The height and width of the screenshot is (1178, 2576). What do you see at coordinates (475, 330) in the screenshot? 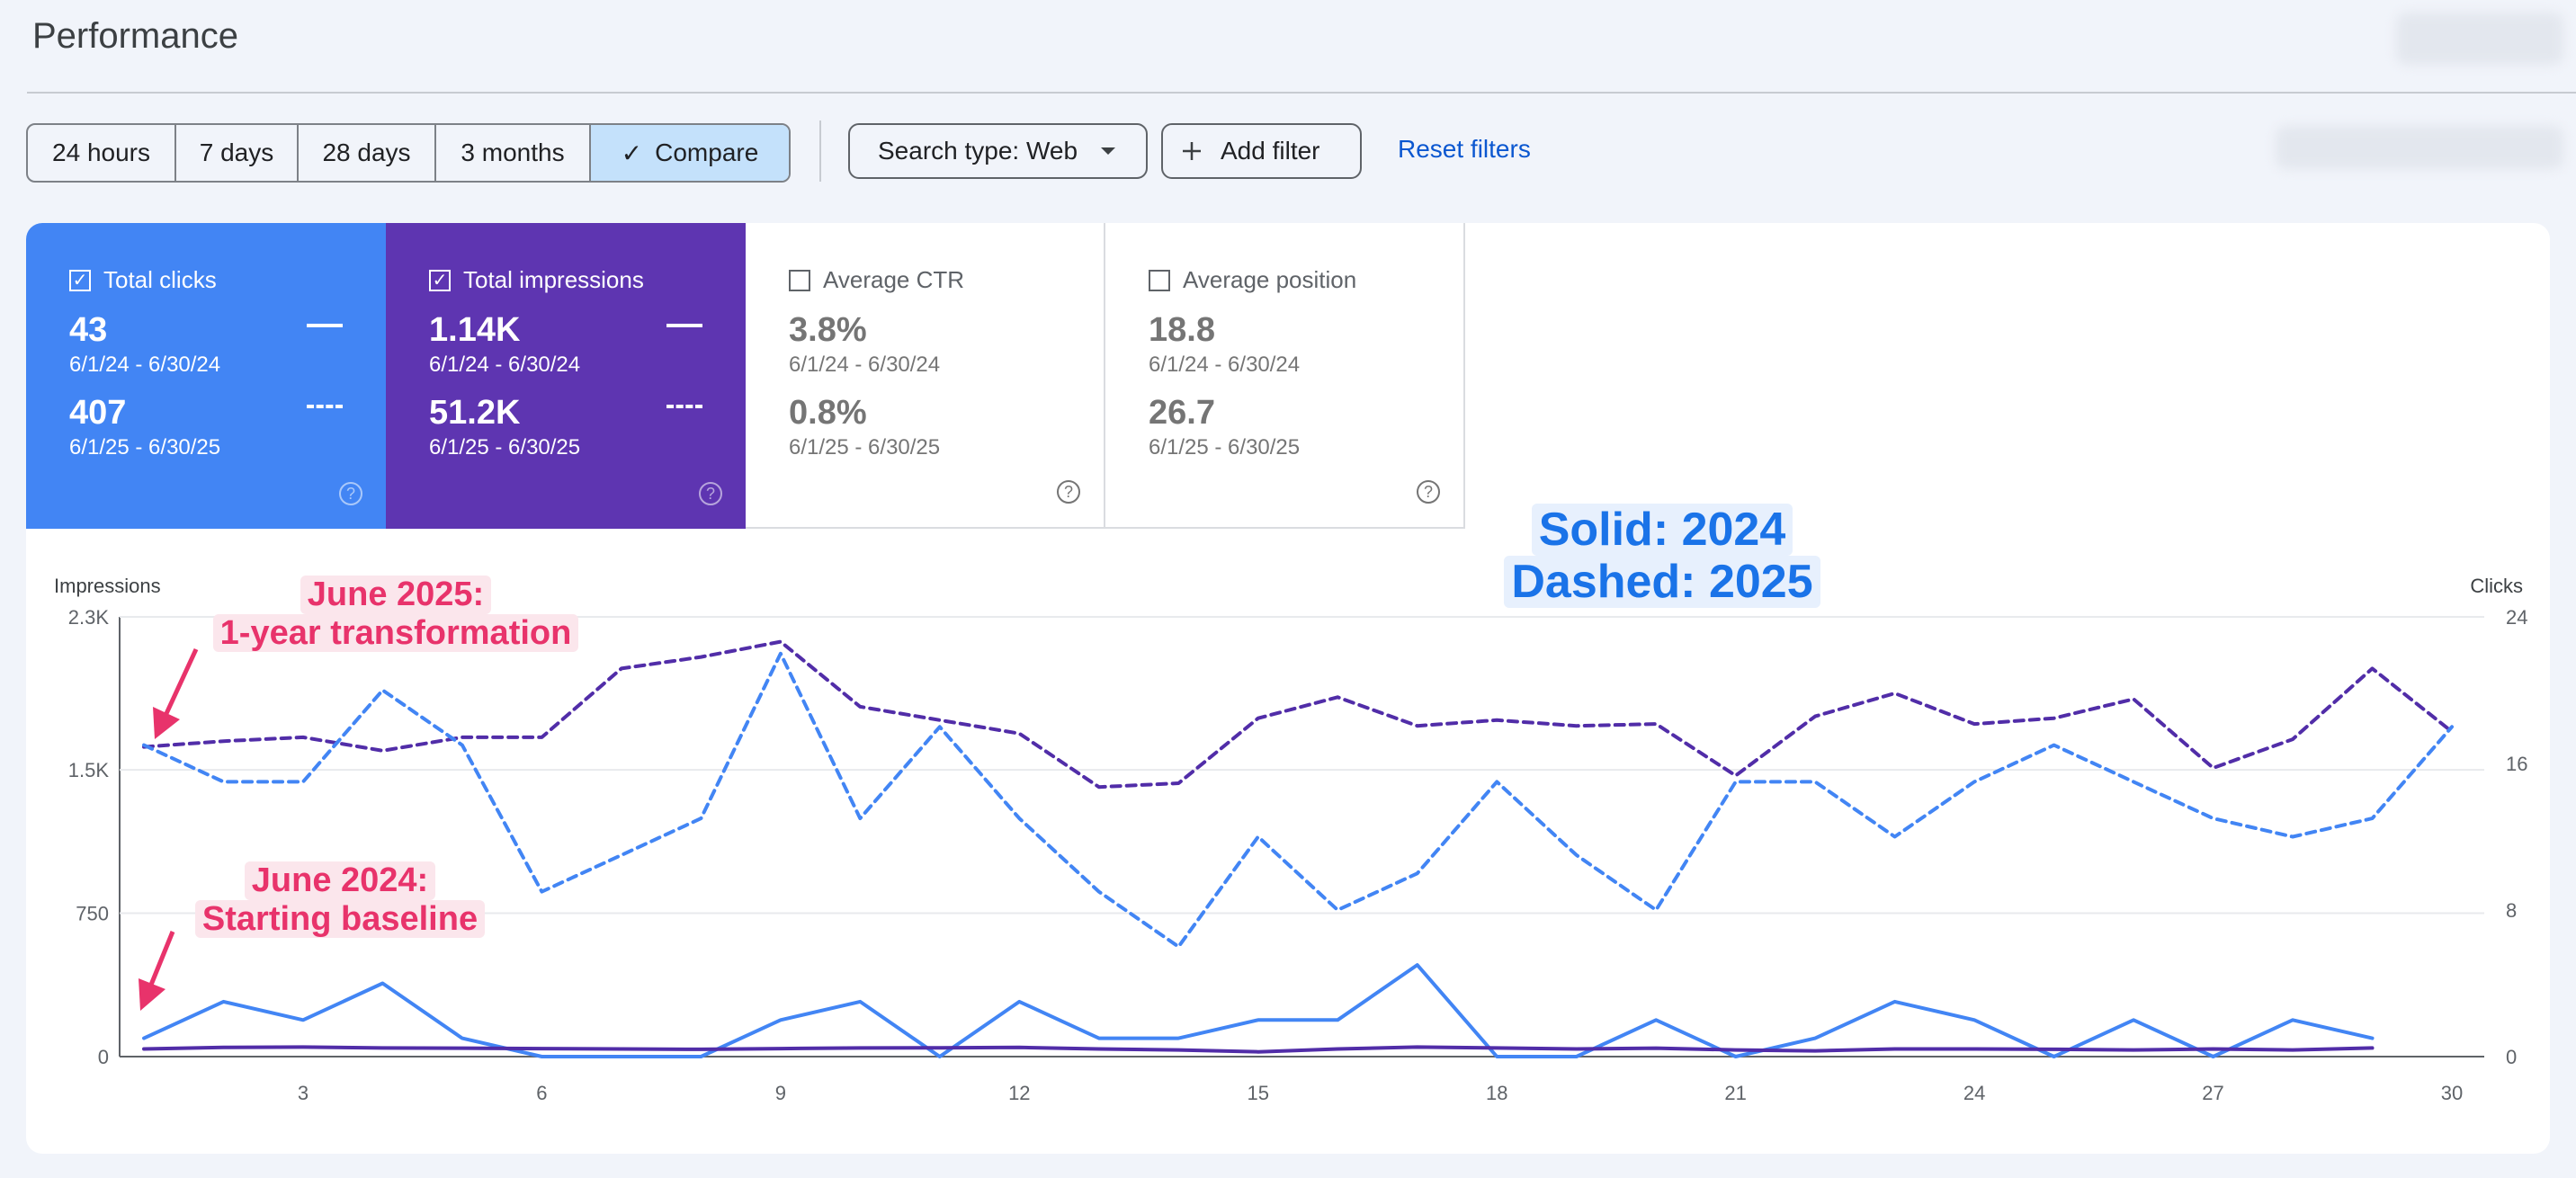
I see `metric-value-2024: 1.14K` at bounding box center [475, 330].